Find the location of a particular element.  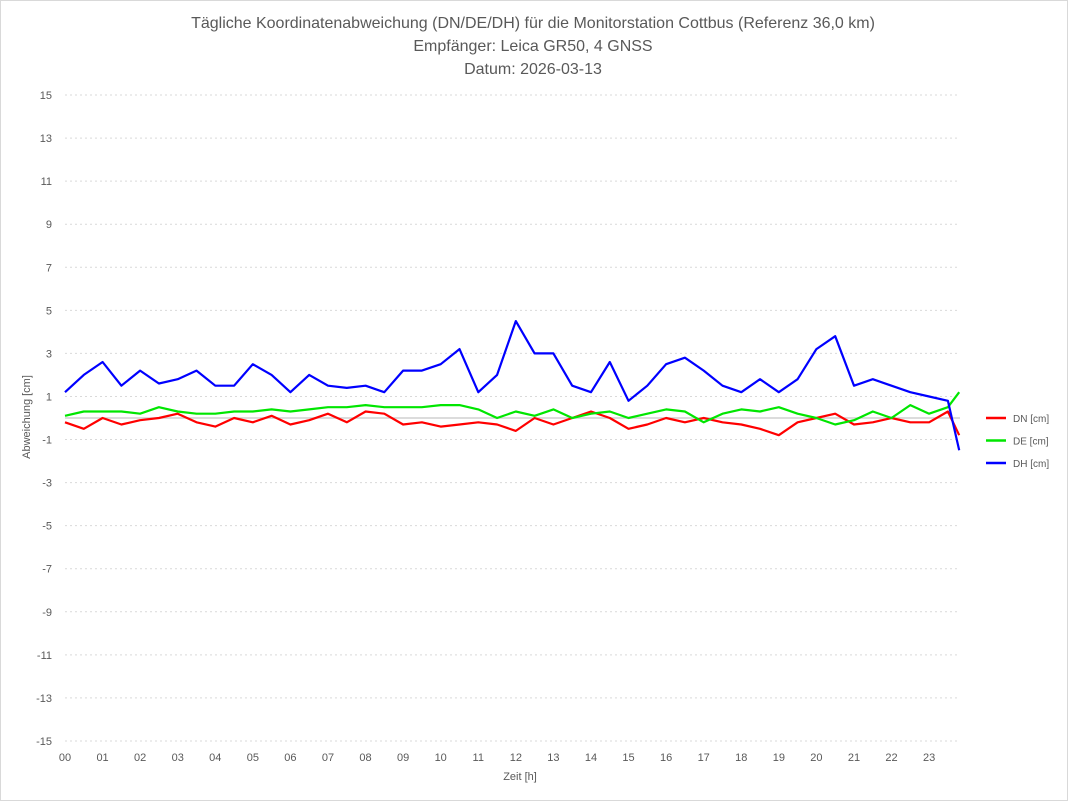

title-line-2: Empfänger: Leica GR50, 4 GNSS is located at coordinates (532, 46).